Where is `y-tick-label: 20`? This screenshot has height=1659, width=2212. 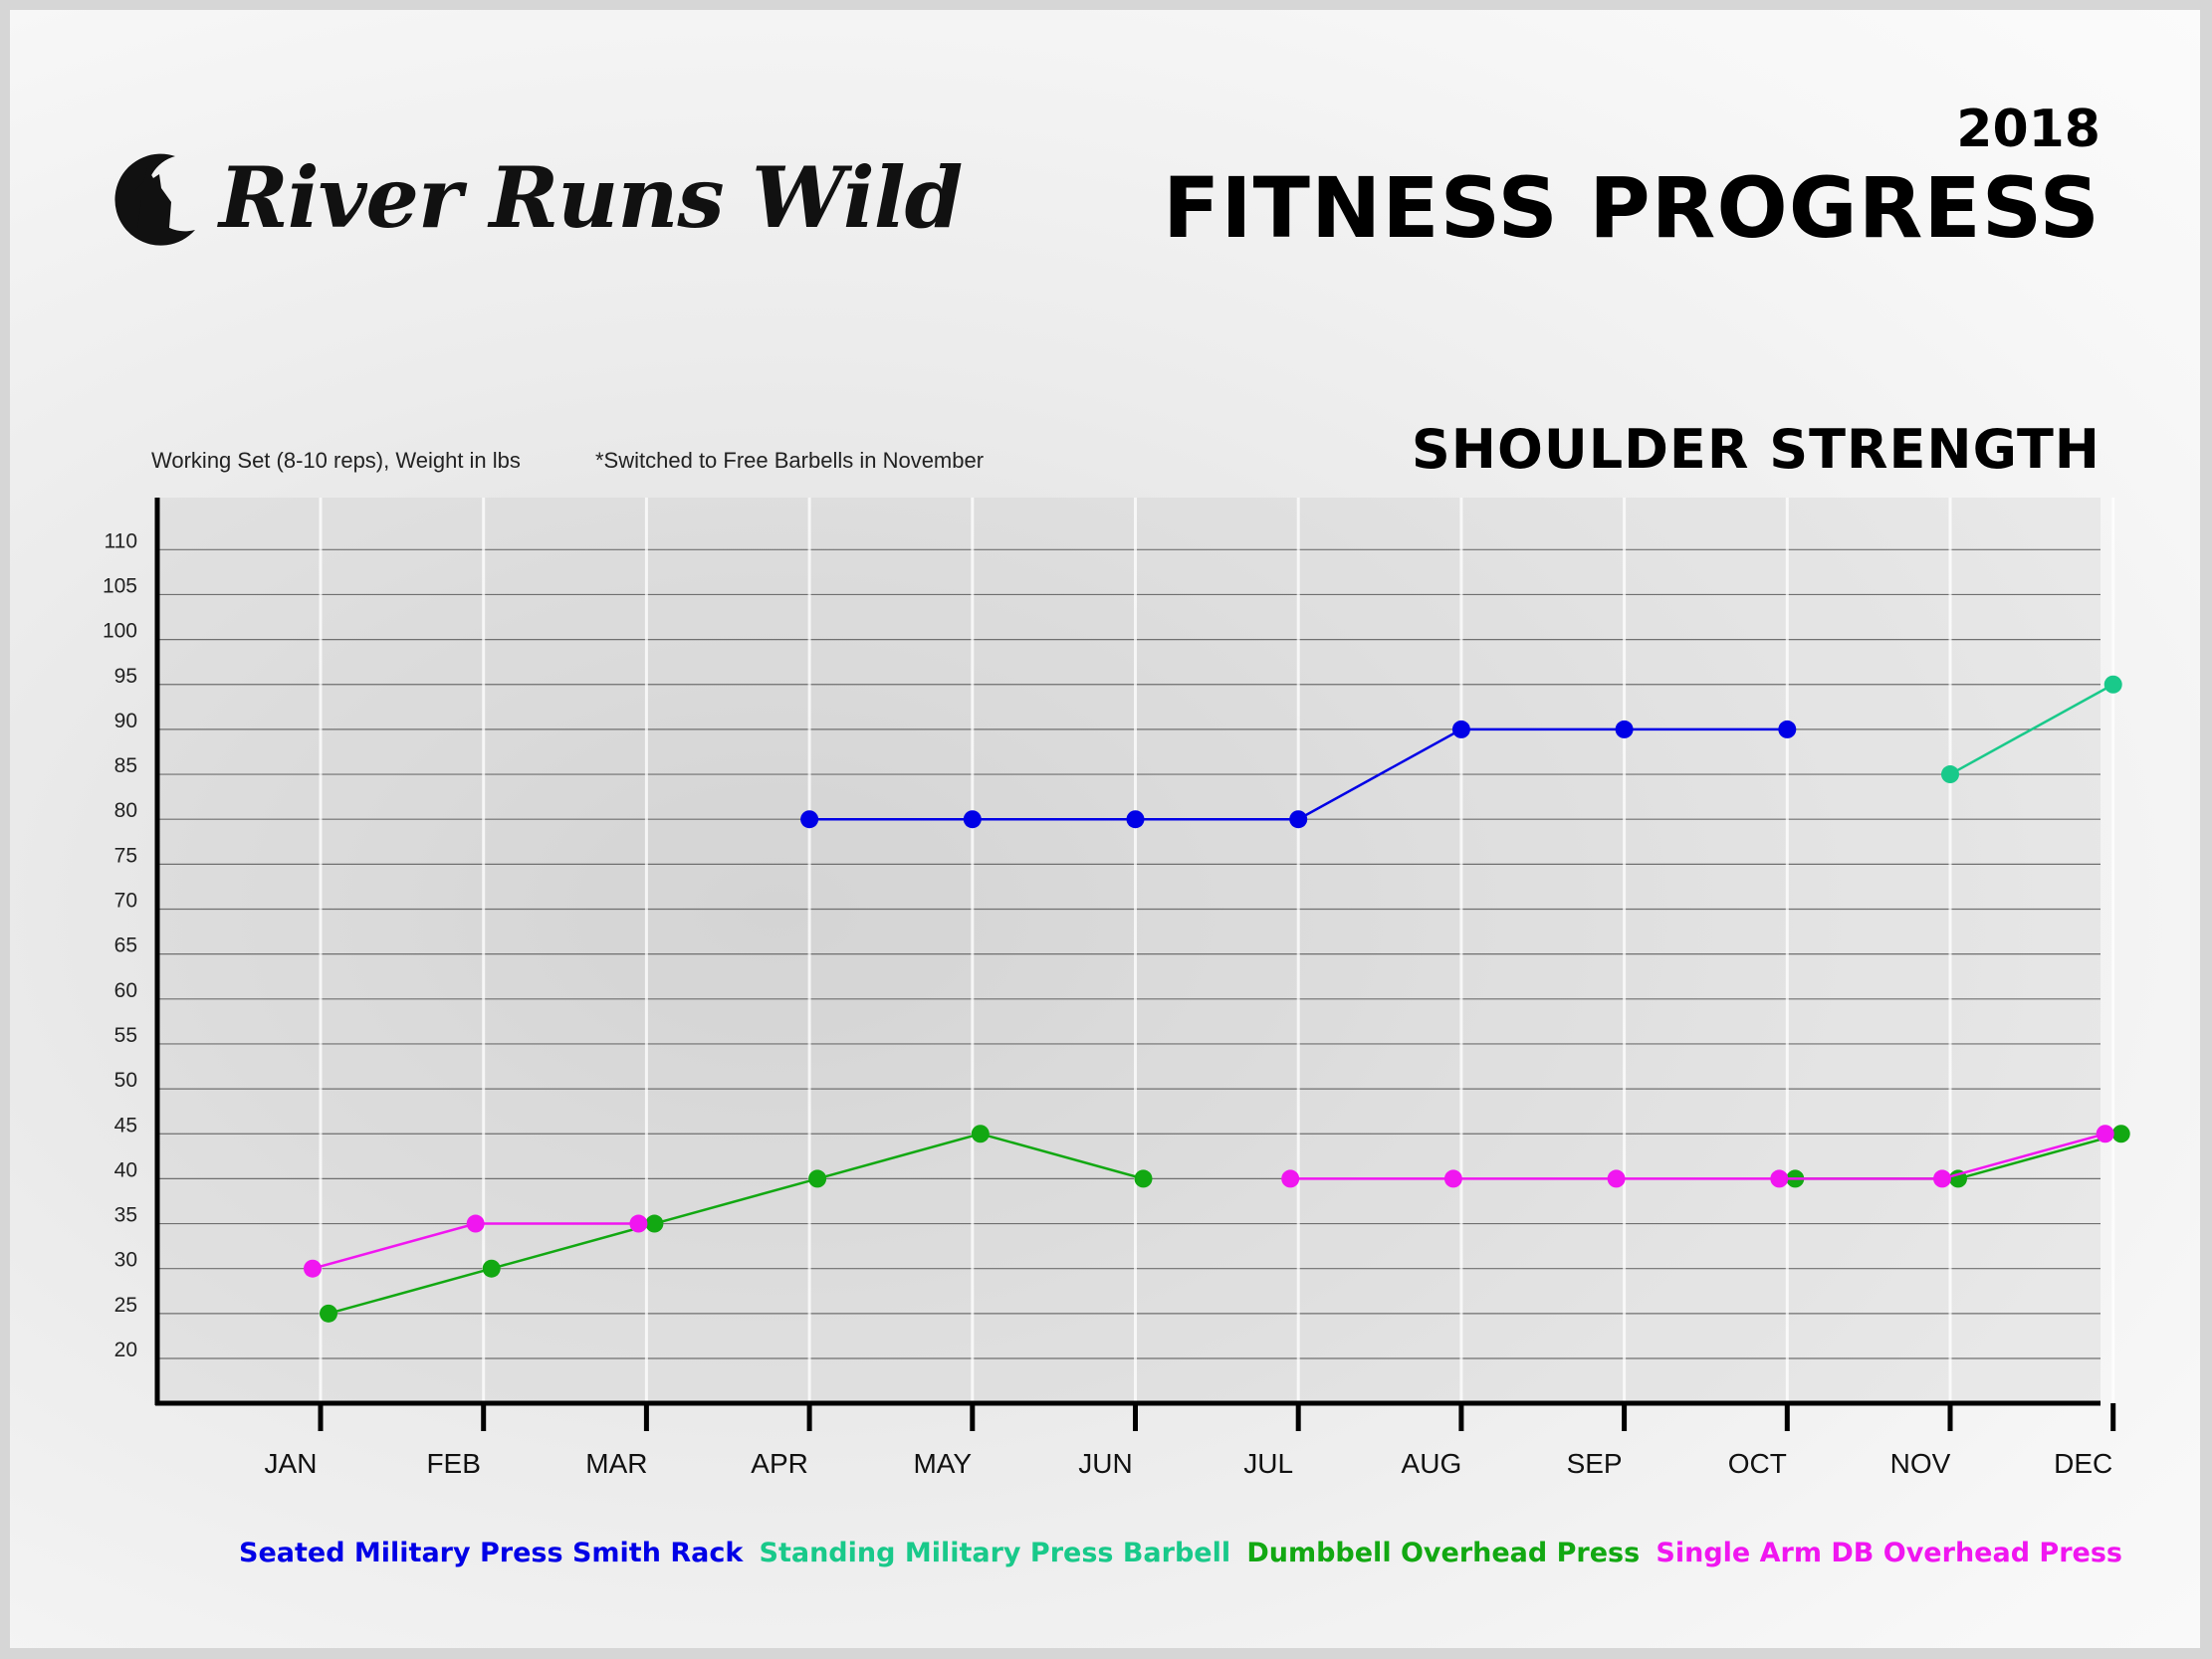 y-tick-label: 20 is located at coordinates (125, 1350).